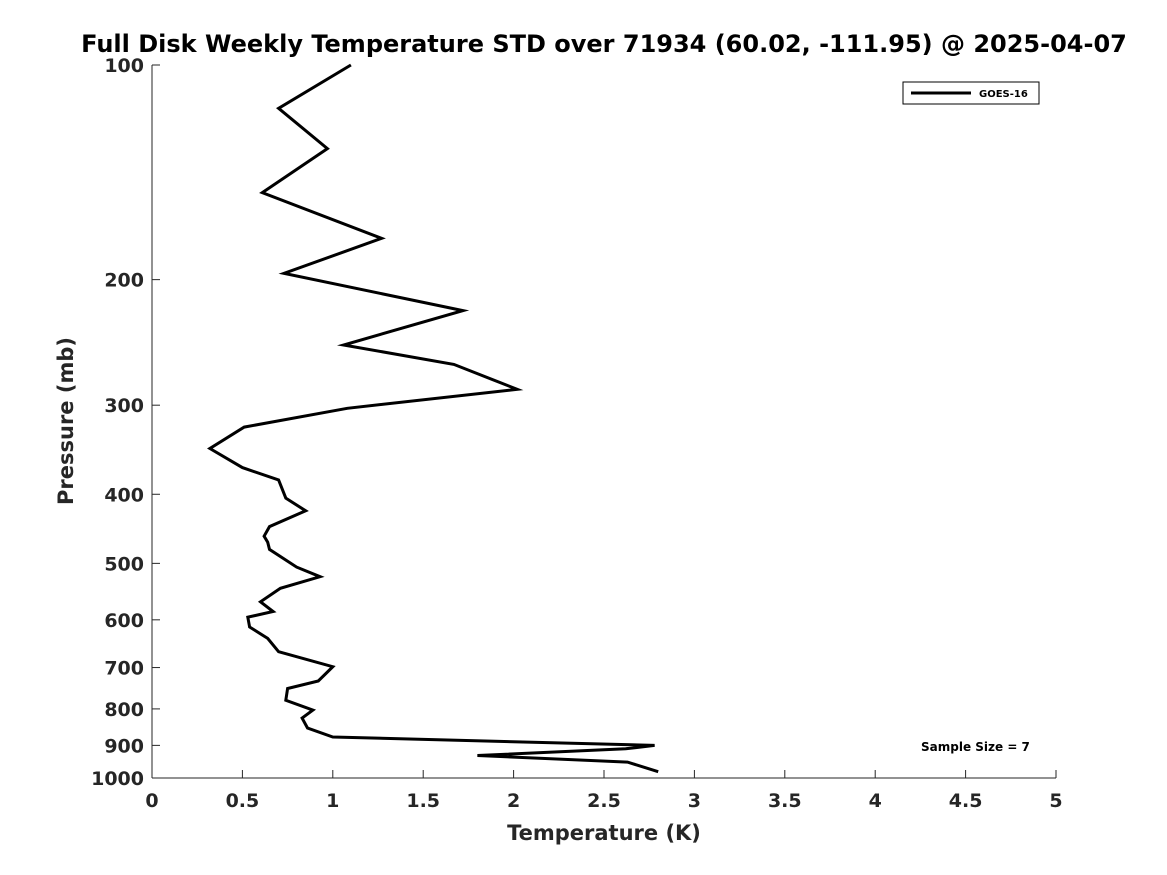 The height and width of the screenshot is (875, 1167). I want to click on y-tick-label: 700, so click(124, 669).